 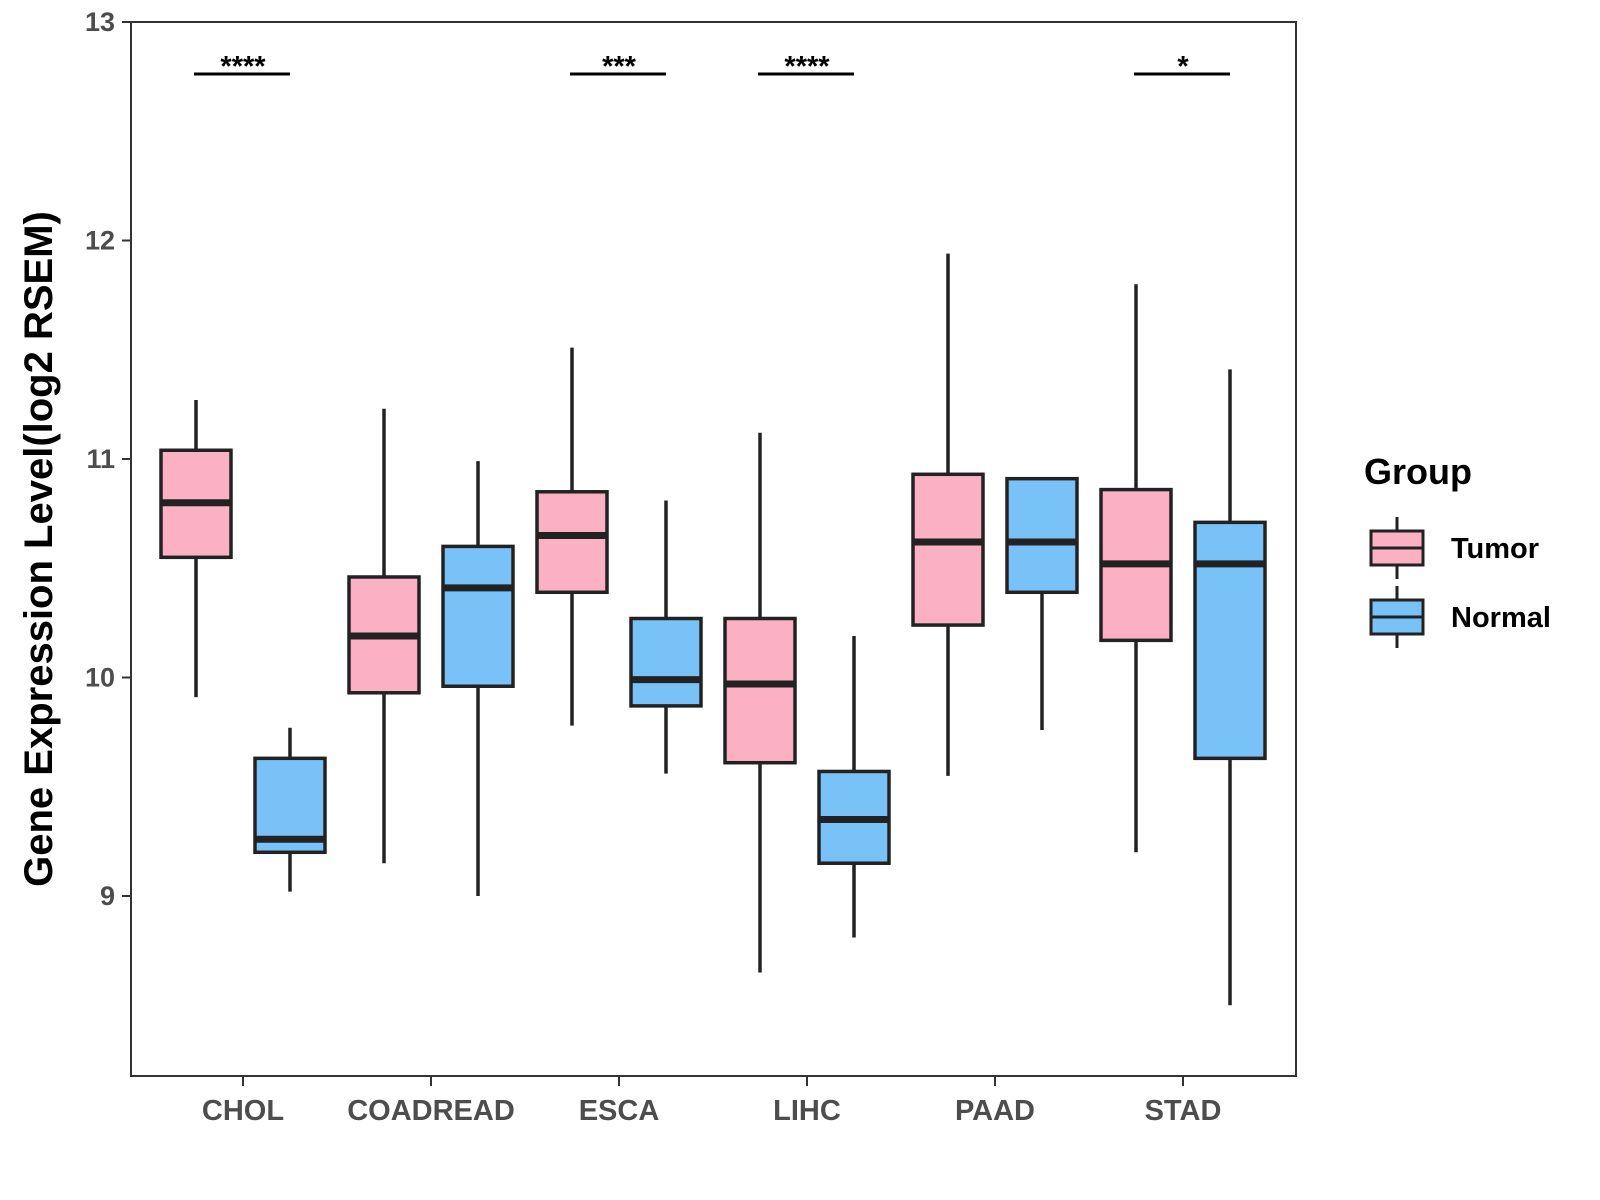 I want to click on box-tumor-paad, so click(x=948, y=514).